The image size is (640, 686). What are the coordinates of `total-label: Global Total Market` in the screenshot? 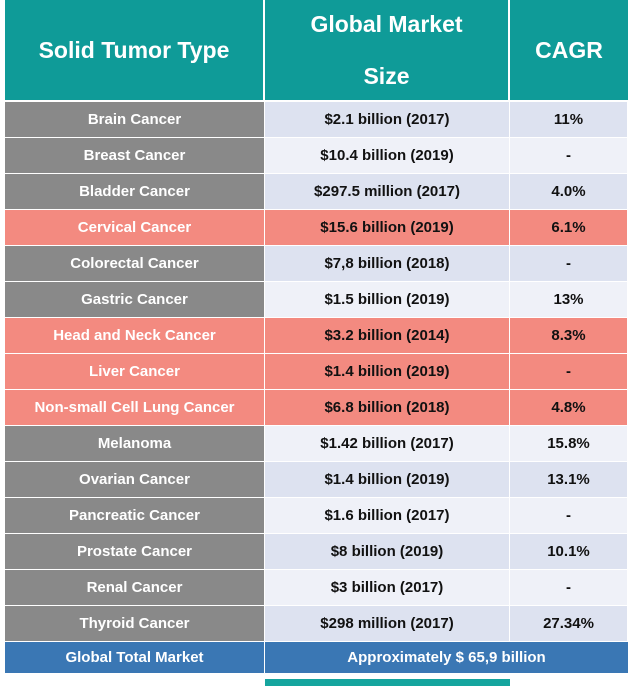 It's located at (135, 658).